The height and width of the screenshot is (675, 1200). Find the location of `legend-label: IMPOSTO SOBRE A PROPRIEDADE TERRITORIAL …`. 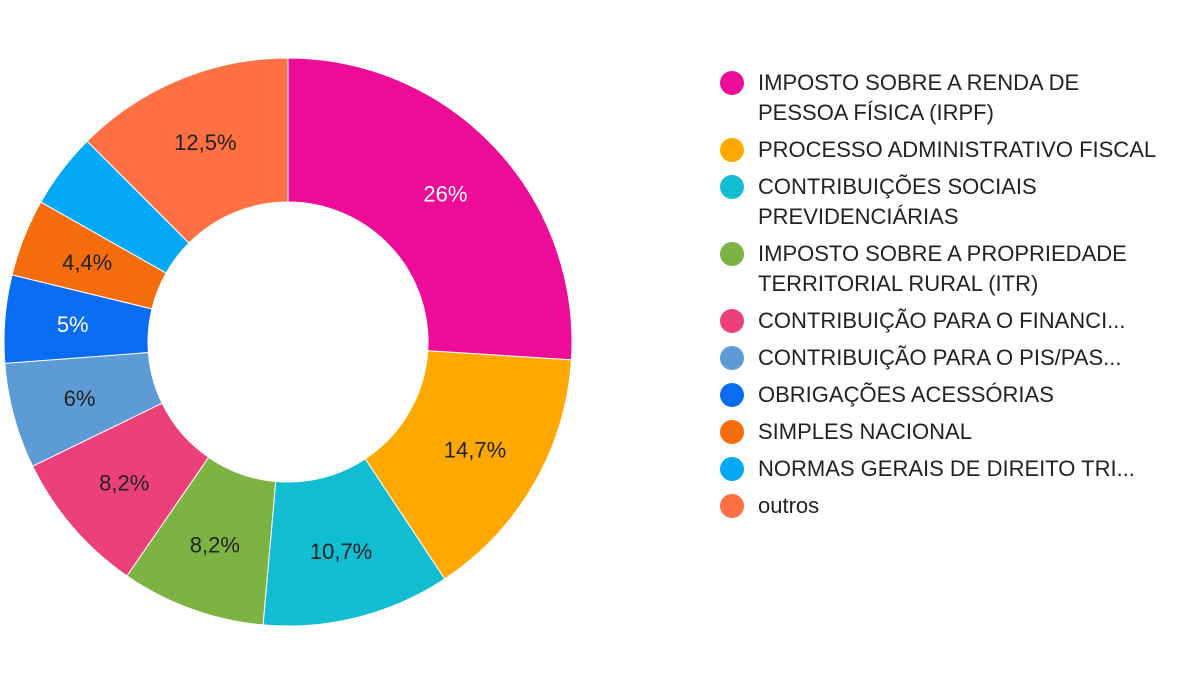

legend-label: IMPOSTO SOBRE A PROPRIEDADE TERRITORIAL … is located at coordinates (942, 268).